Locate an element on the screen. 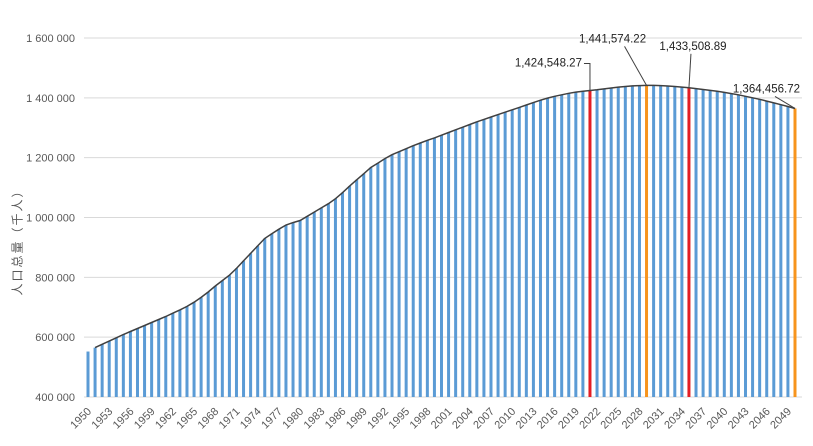  y-tick-label: 1 400 000 is located at coordinates (50, 99).